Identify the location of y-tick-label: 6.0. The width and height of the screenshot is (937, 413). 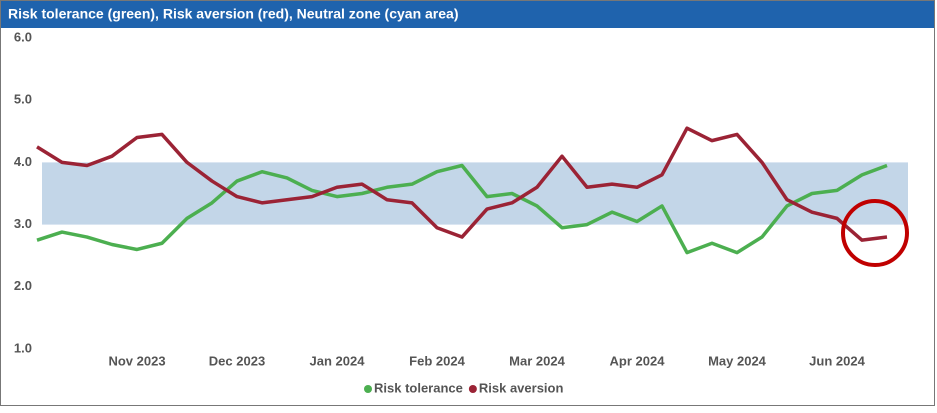
(23, 36).